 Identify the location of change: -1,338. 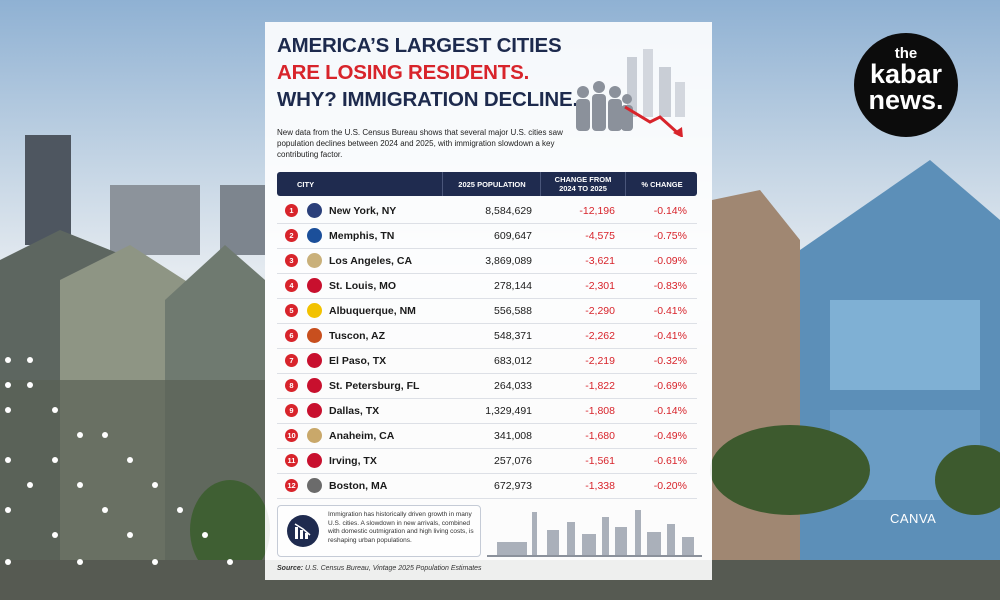
(600, 485).